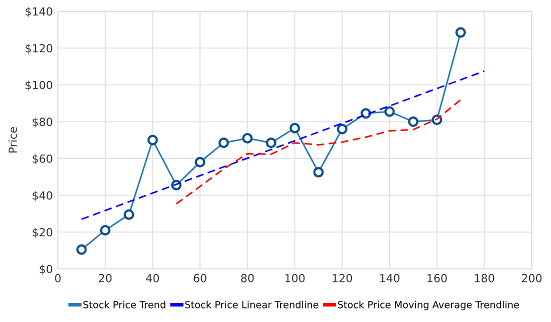 Image resolution: width=551 pixels, height=322 pixels. Describe the element at coordinates (532, 278) in the screenshot. I see `x-tick-label: 200` at that location.